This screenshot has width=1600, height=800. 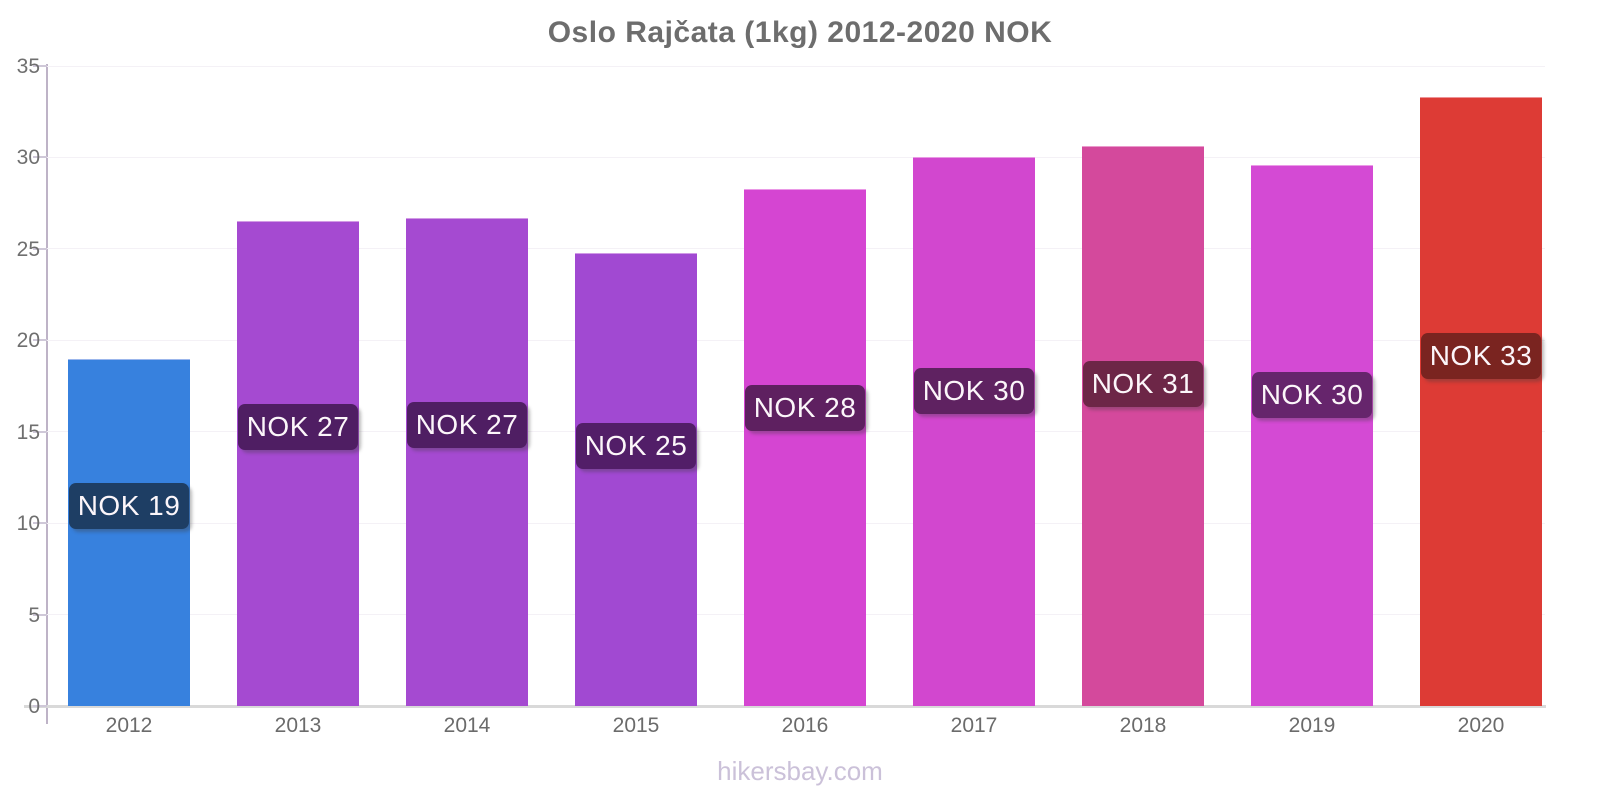 What do you see at coordinates (636, 725) in the screenshot?
I see `x-tick-label-2015: 2015` at bounding box center [636, 725].